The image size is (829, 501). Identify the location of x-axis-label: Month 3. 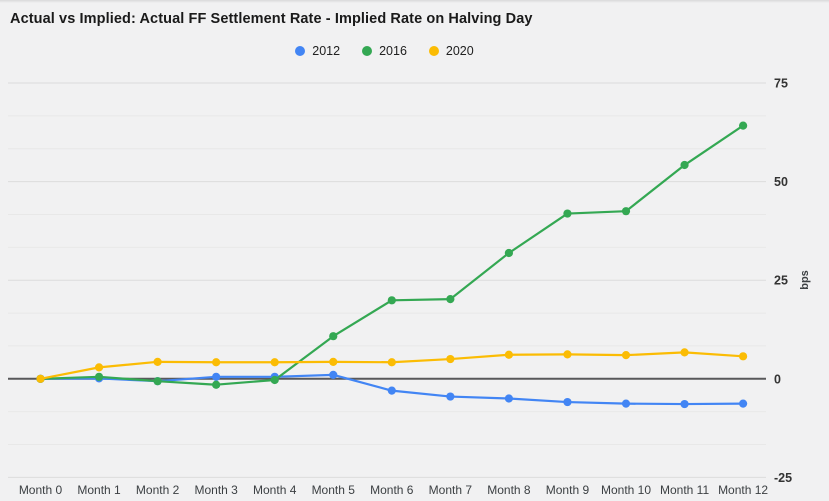
(216, 490).